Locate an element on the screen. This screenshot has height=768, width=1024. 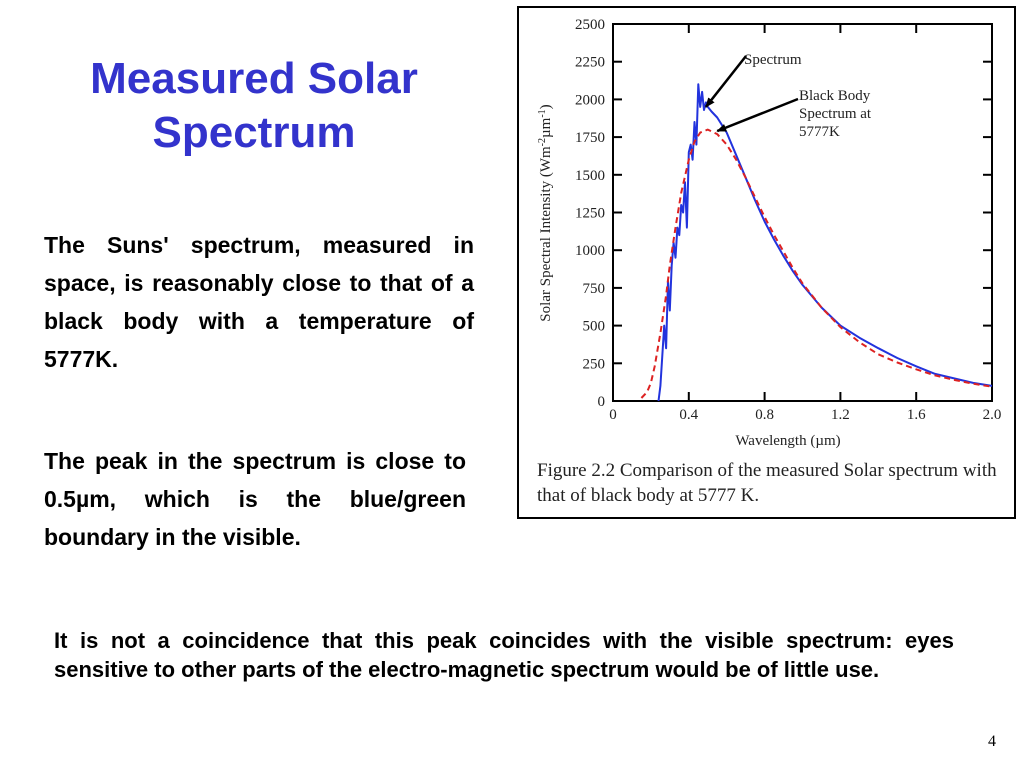
y-axis-label: Solar Spectral Intensity (Wm-2µm-1) is located at coordinates (546, 212).